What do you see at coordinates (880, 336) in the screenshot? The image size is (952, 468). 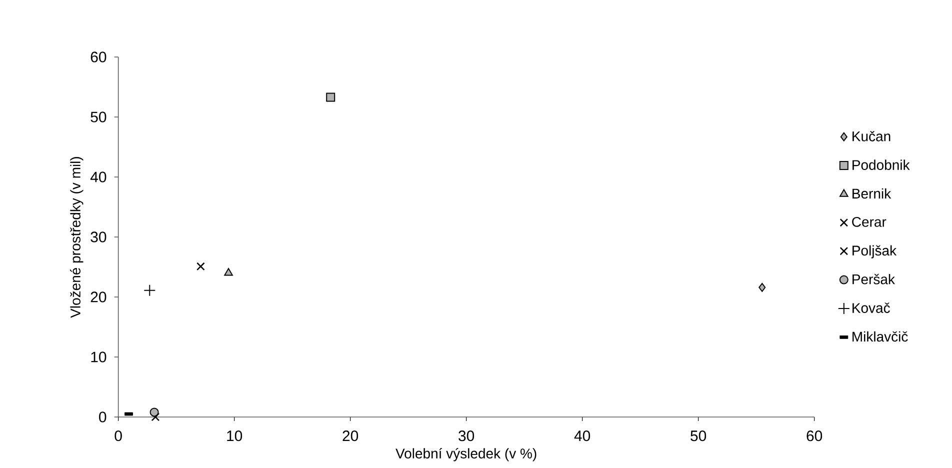 I see `legend-label: Miklavčič` at bounding box center [880, 336].